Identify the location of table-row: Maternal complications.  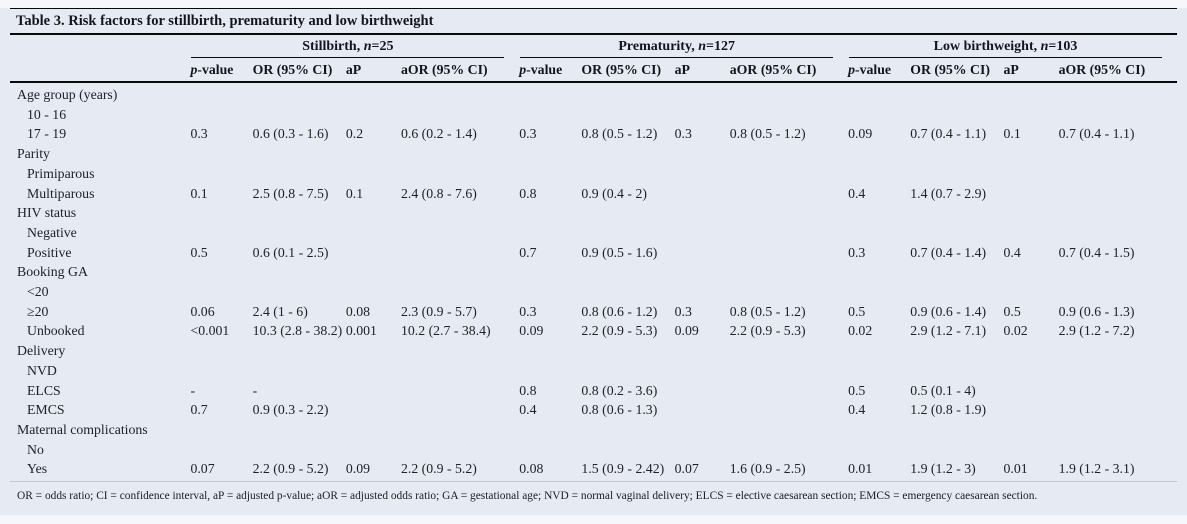
(593, 430).